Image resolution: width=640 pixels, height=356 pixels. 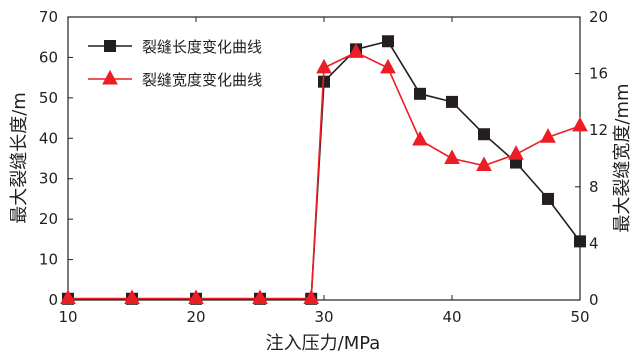 I want to click on x-tick-label: 40, so click(x=451, y=317).